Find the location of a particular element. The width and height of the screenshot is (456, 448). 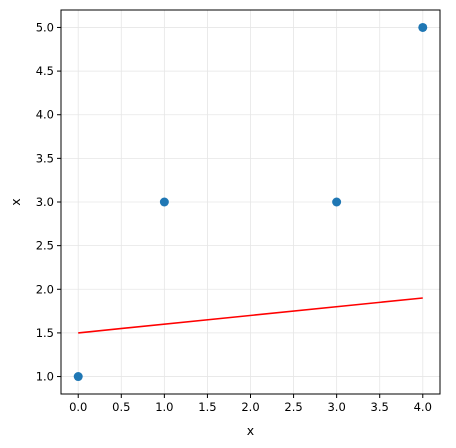

y-tick-label: 4.5 is located at coordinates (45, 71).